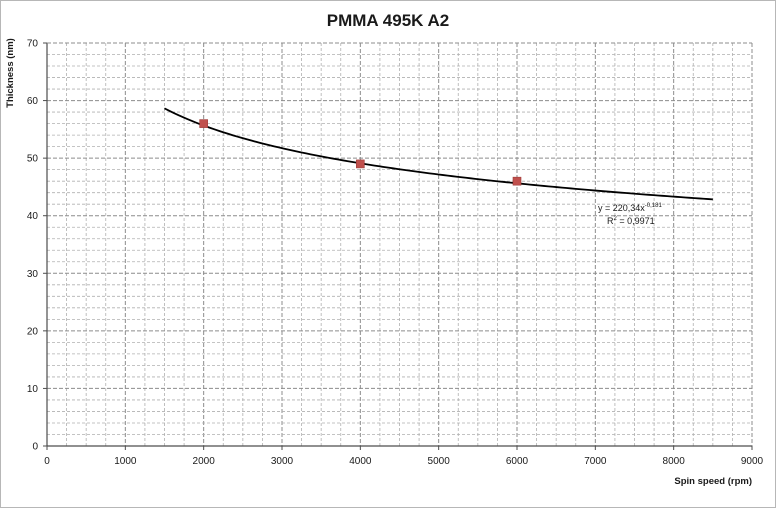  What do you see at coordinates (33, 159) in the screenshot?
I see `y-tick-label: 50` at bounding box center [33, 159].